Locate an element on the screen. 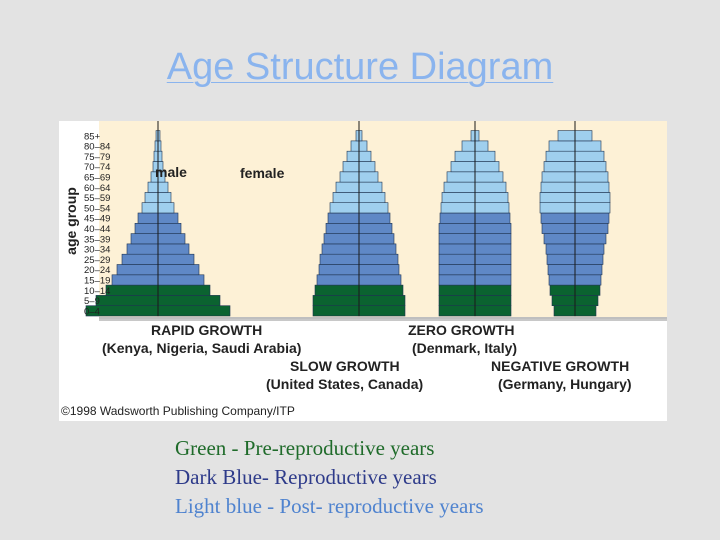 The width and height of the screenshot is (720, 540). pyramid-countries-slow: (United States, Canada) is located at coordinates (344, 384).